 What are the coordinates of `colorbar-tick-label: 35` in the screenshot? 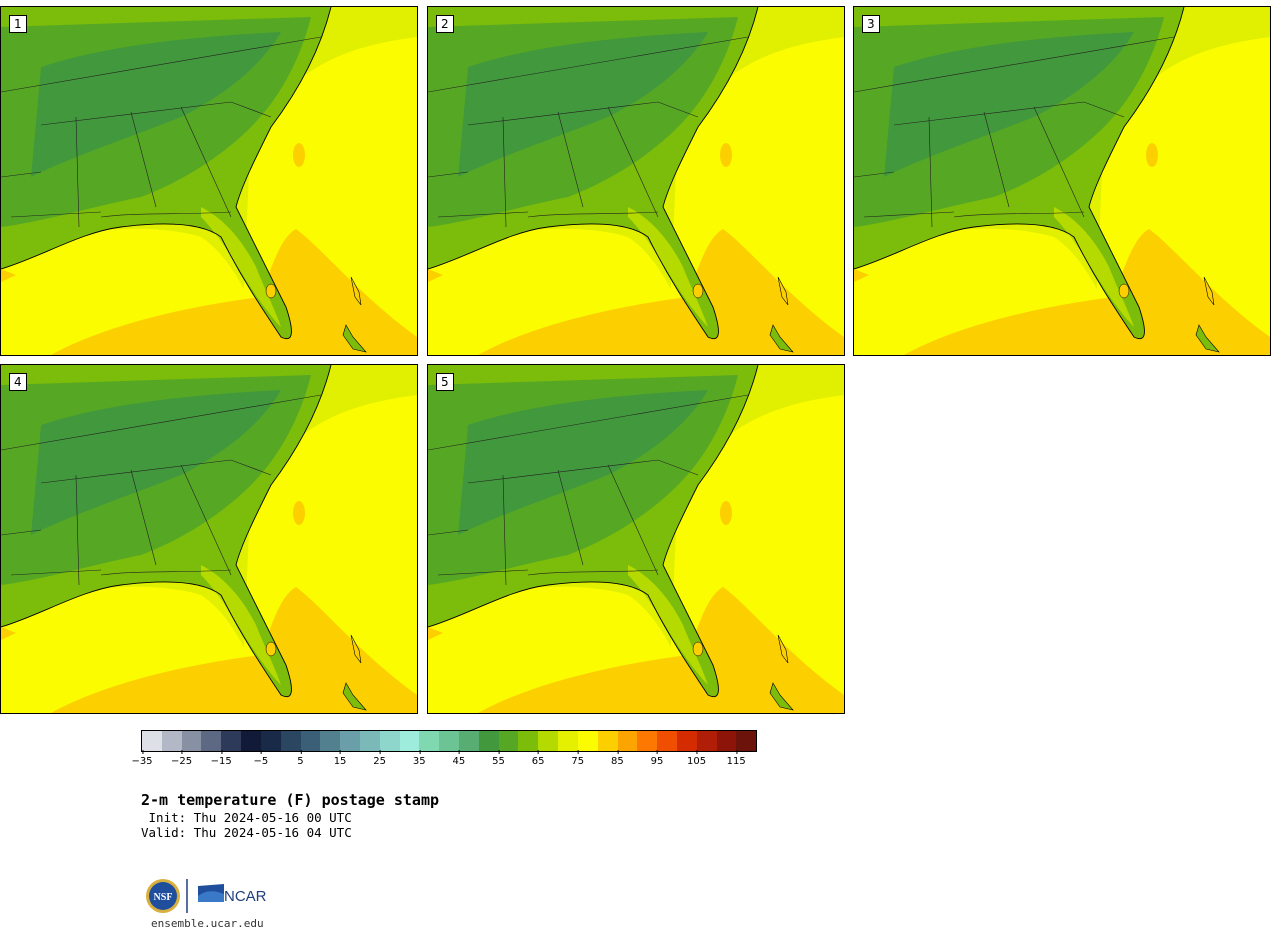 It's located at (419, 758).